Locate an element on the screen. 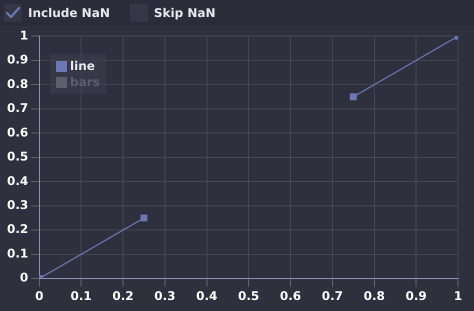 Image resolution: width=474 pixels, height=311 pixels. y-tick-label: 0.7 is located at coordinates (17, 108).